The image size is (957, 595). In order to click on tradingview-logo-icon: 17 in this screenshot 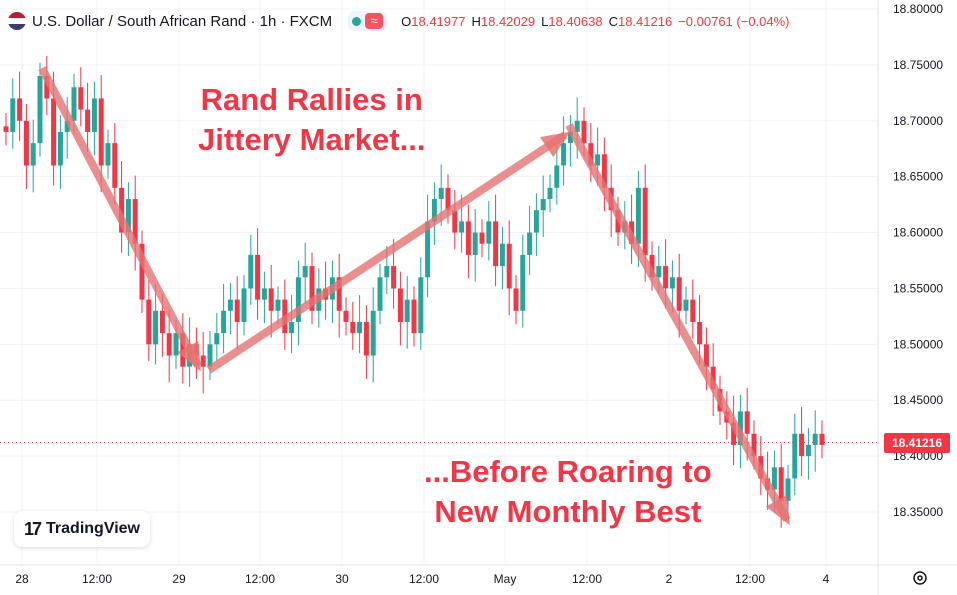, I will do `click(33, 528)`.